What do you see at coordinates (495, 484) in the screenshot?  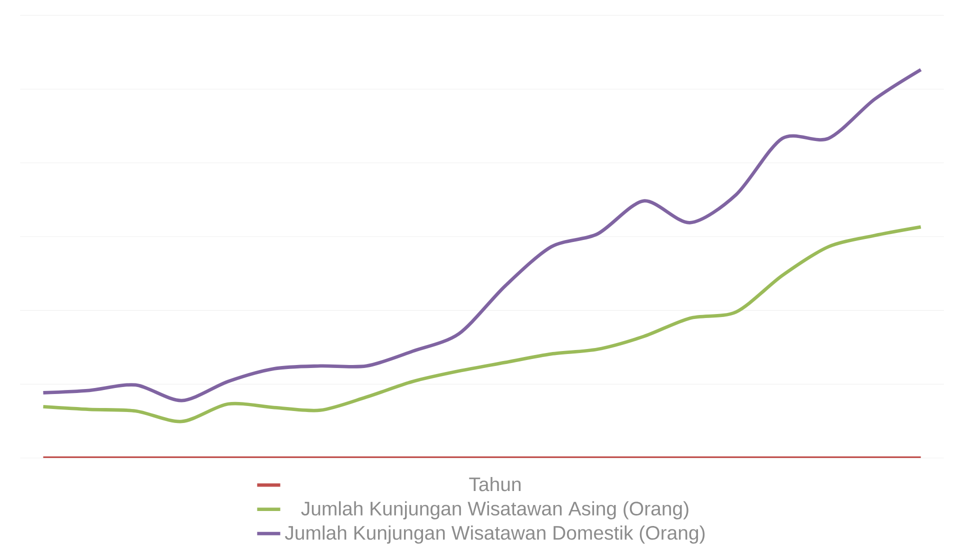 I see `series-label: Tahun` at bounding box center [495, 484].